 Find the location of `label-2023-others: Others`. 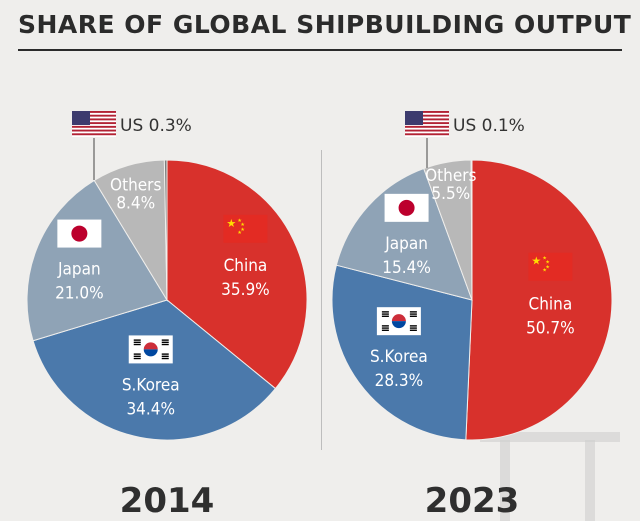

label-2023-others: Others is located at coordinates (450, 176).